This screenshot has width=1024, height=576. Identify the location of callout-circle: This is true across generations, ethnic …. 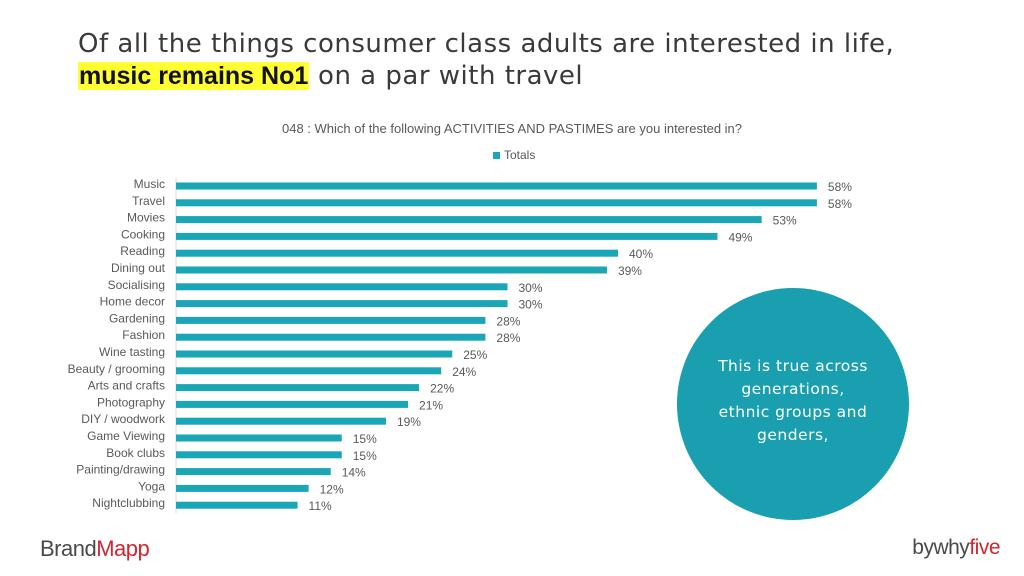
(793, 404).